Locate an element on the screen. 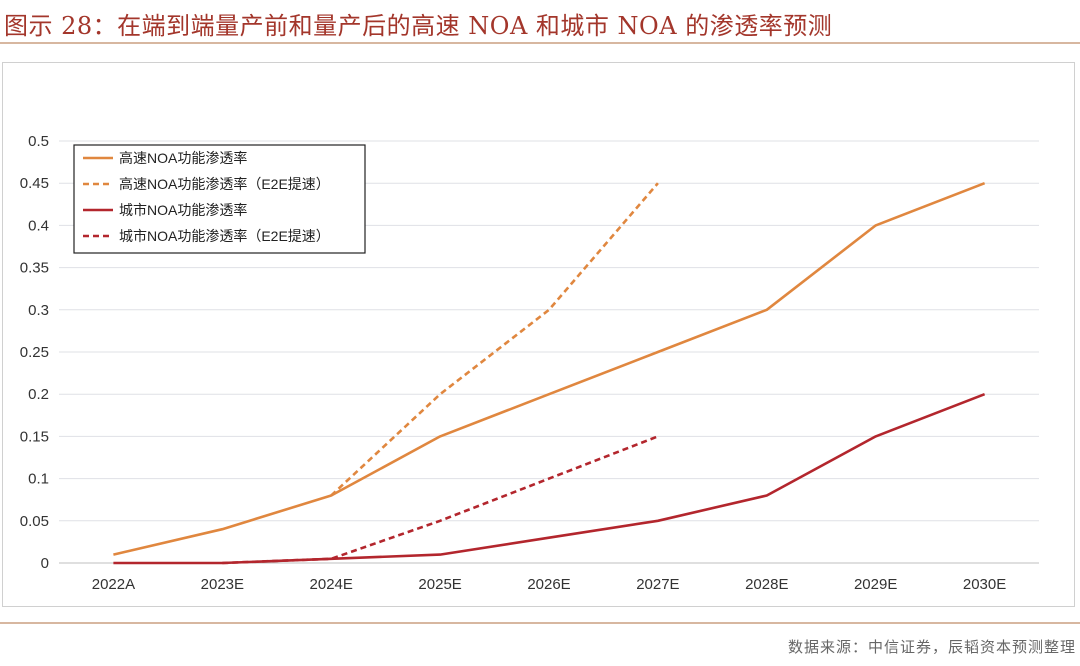  x-tick-label: 2022A is located at coordinates (113, 584).